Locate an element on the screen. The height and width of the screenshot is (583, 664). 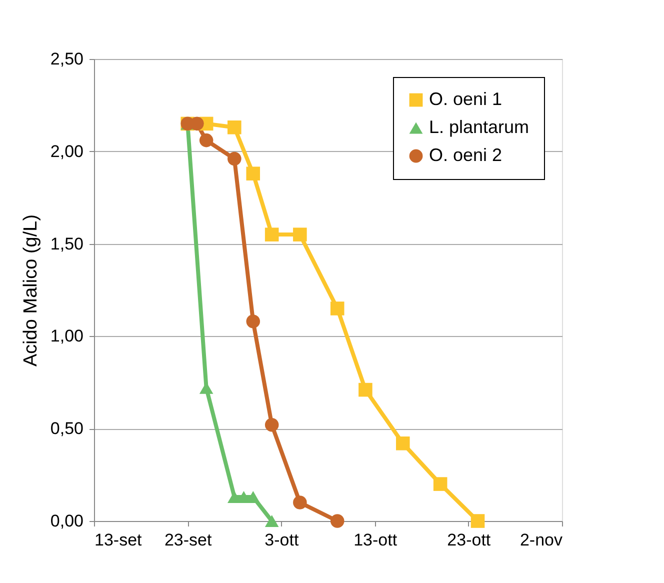
x-tick-label: 23-ott is located at coordinates (469, 540).